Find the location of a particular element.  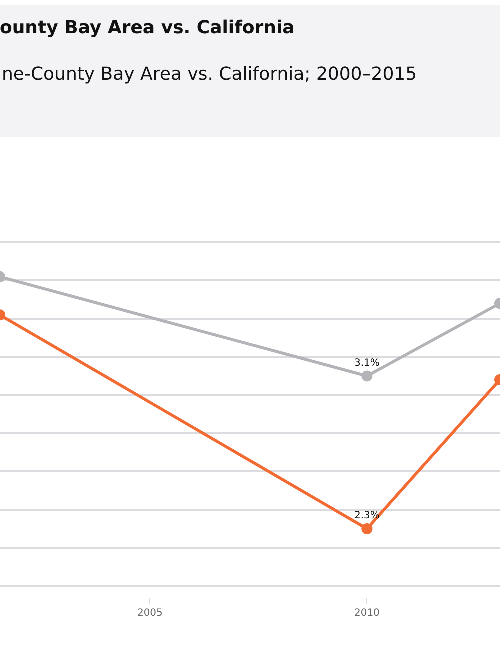

chart-title: ounty Bay Area vs. California is located at coordinates (147, 27).